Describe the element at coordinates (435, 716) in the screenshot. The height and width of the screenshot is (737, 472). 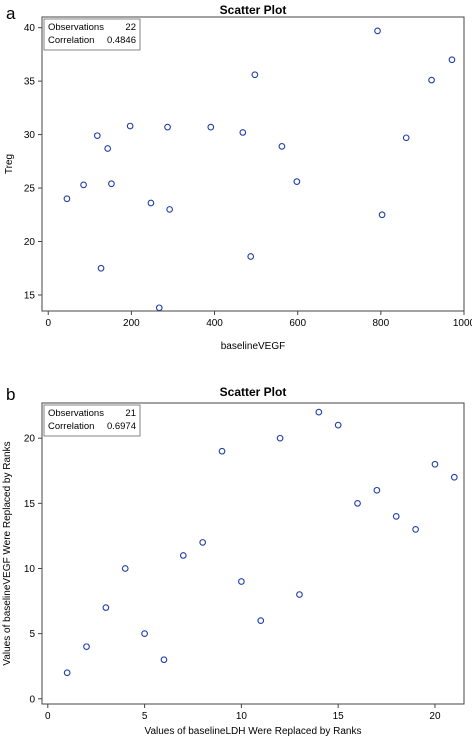
I see `x-tick-label: 20` at that location.